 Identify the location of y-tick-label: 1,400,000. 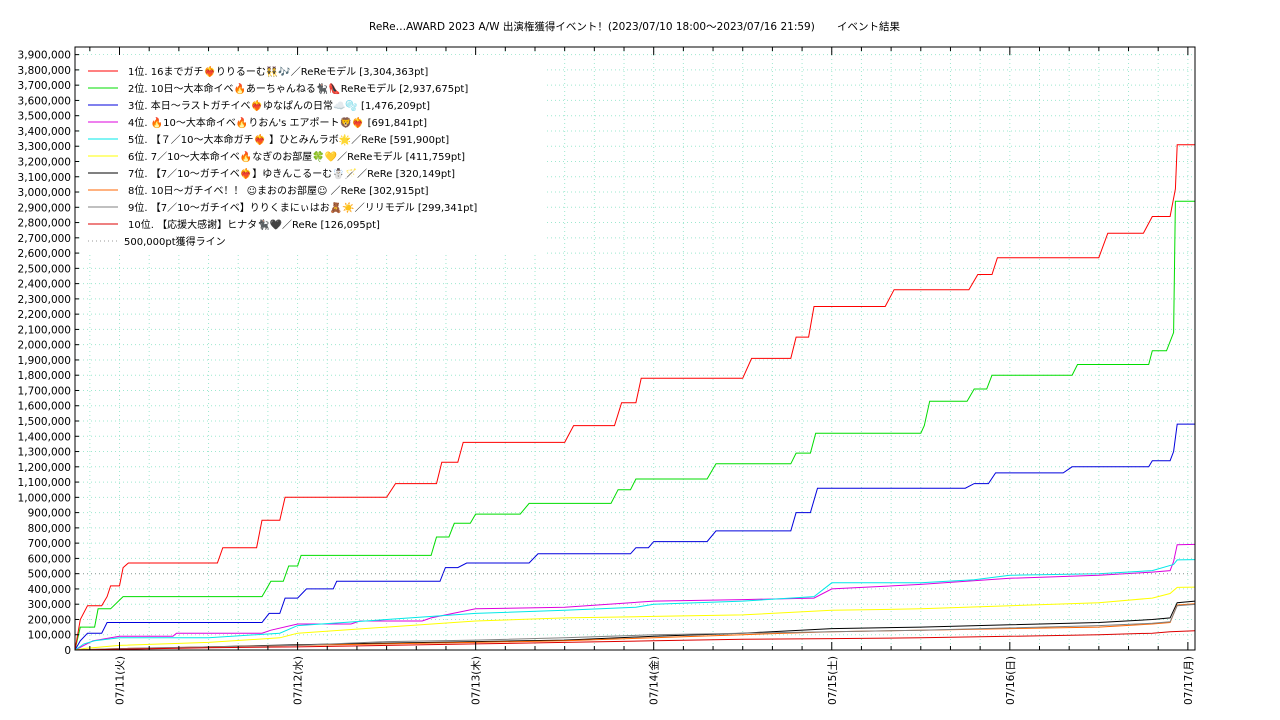
(44, 437).